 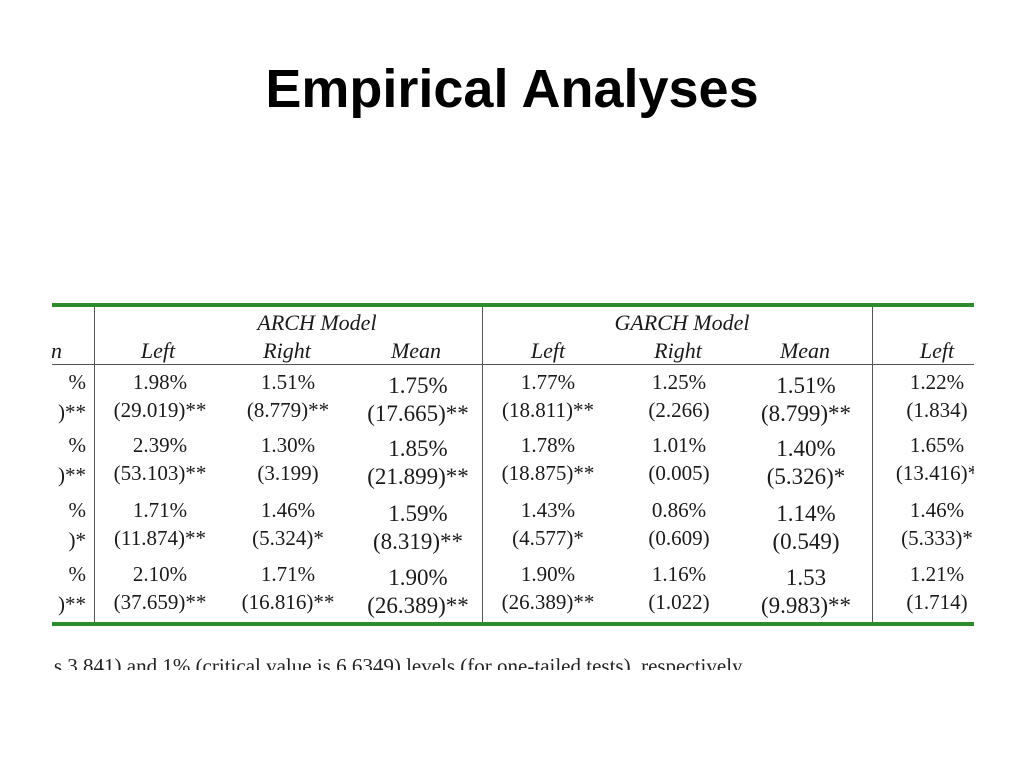 I want to click on table-cell-value: 1.65%, so click(x=937, y=445).